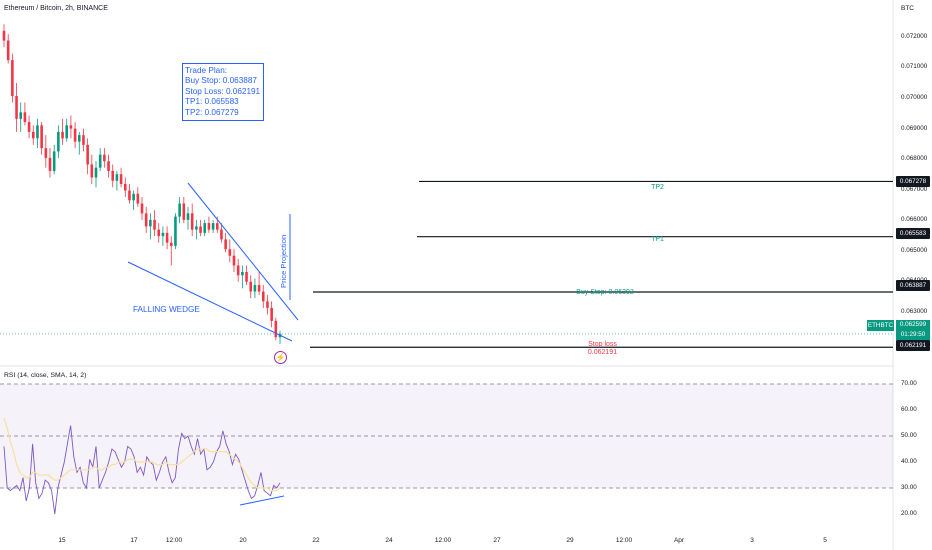  Describe the element at coordinates (907, 8) in the screenshot. I see `currency-label: BTC` at that location.